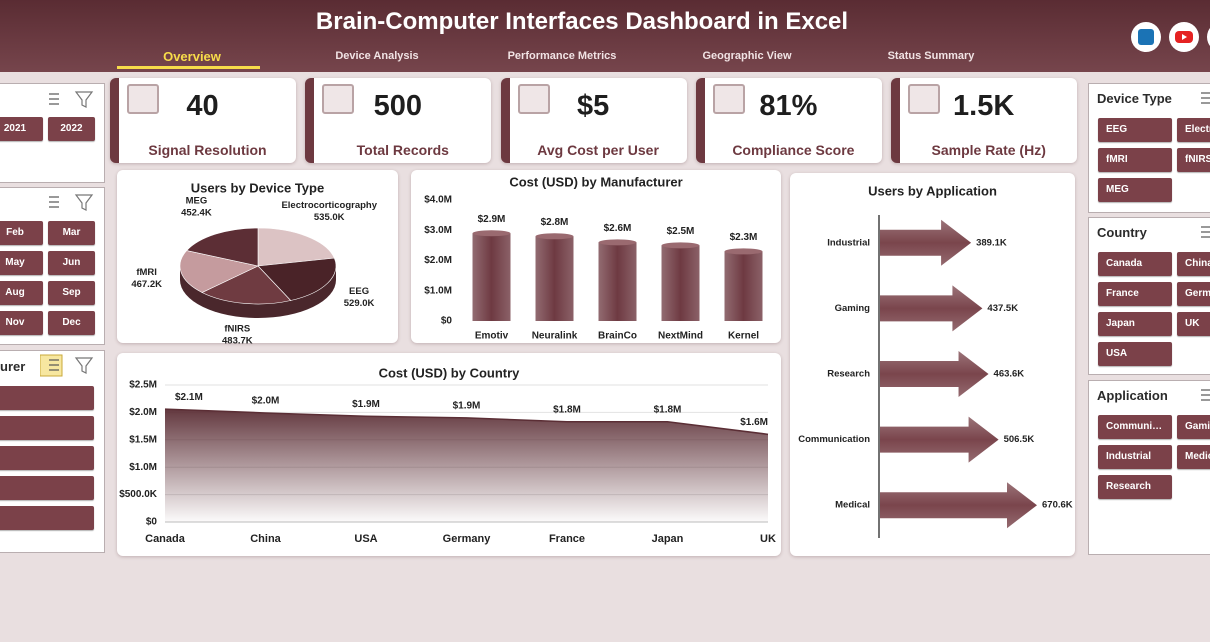 The height and width of the screenshot is (642, 1210). Describe the element at coordinates (555, 222) in the screenshot. I see `value-label: $2.8M` at that location.